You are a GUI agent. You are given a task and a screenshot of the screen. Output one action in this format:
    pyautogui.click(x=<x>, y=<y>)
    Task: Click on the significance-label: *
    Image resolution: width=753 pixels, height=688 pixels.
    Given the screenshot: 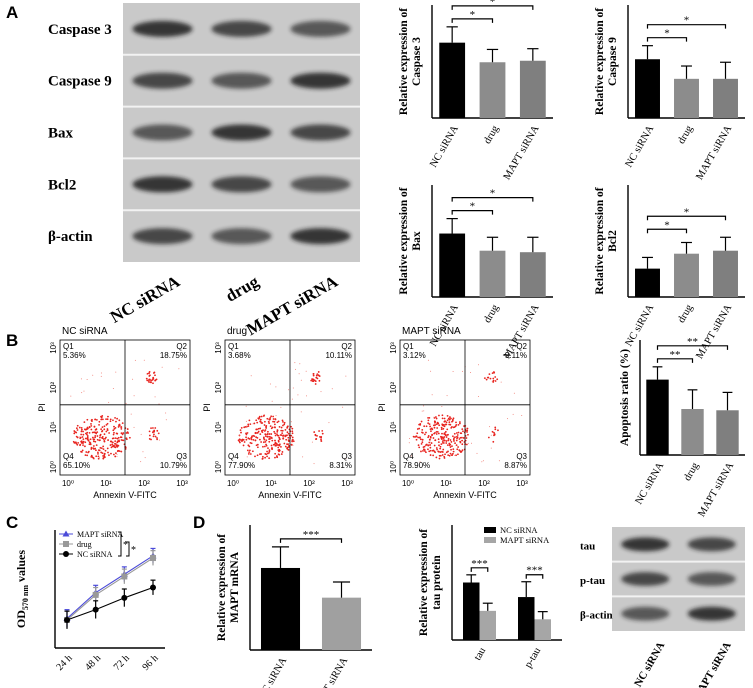 What is the action you would take?
    pyautogui.click(x=473, y=207)
    